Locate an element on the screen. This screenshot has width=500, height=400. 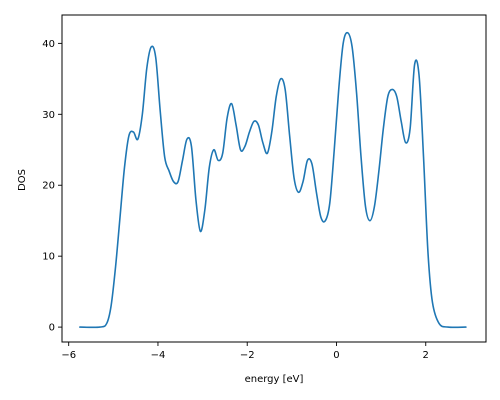
x-tick-label: −4 is located at coordinates (158, 355).